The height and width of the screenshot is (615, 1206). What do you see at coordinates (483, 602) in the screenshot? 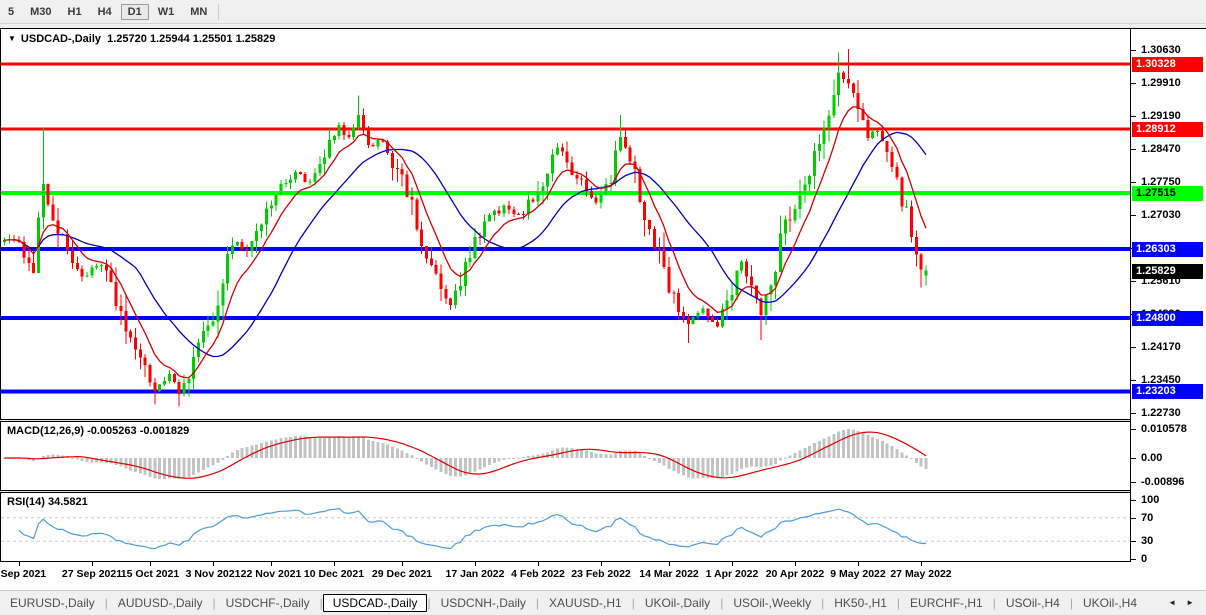
I see `tab-usdcnh-daily: USDCNH-,Daily` at bounding box center [483, 602].